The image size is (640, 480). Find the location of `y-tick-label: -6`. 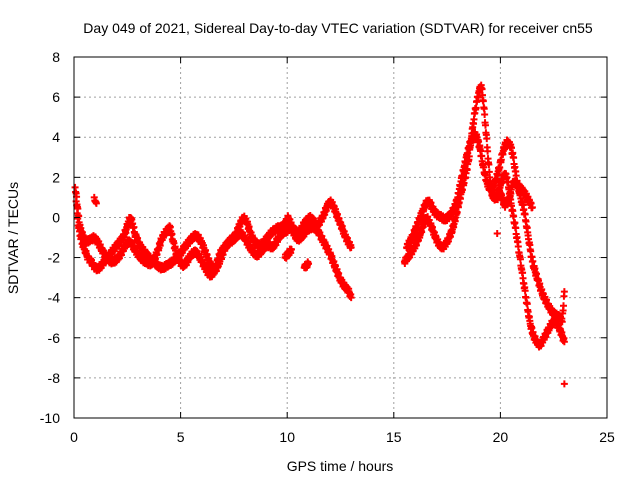

y-tick-label: -6 is located at coordinates (54, 338).